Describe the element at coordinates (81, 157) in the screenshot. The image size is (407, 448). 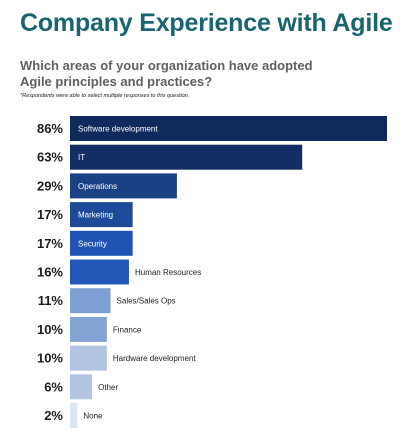
I see `category-label-it: IT` at that location.